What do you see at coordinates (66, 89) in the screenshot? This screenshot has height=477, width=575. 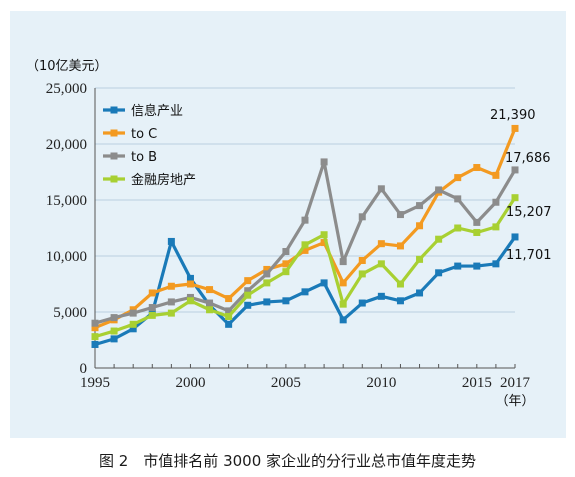 I see `y-tick-label: 25,000` at bounding box center [66, 89].